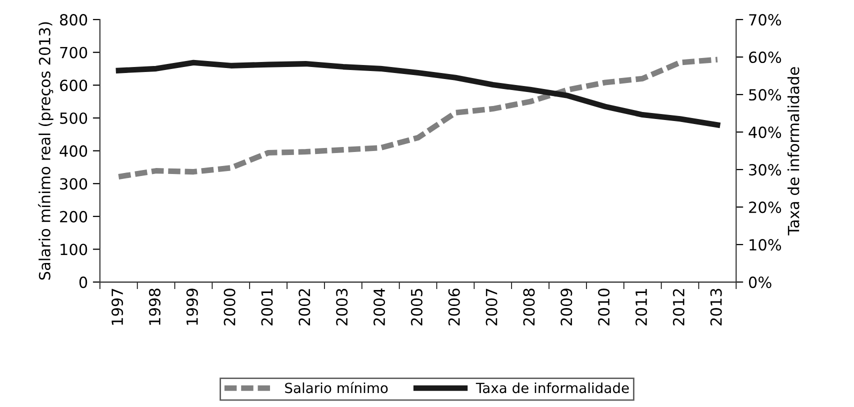  What do you see at coordinates (765, 132) in the screenshot?
I see `y2-tick-label: 40%` at bounding box center [765, 132].